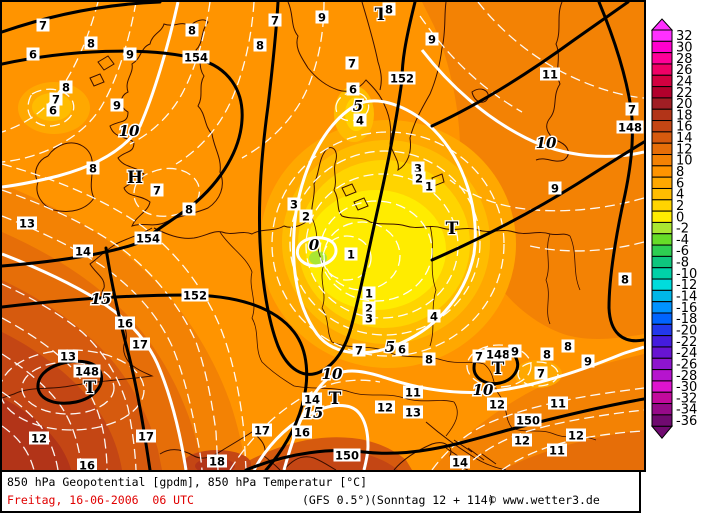 The image size is (704, 513). I want to click on svg-text: 0, so click(314, 245).